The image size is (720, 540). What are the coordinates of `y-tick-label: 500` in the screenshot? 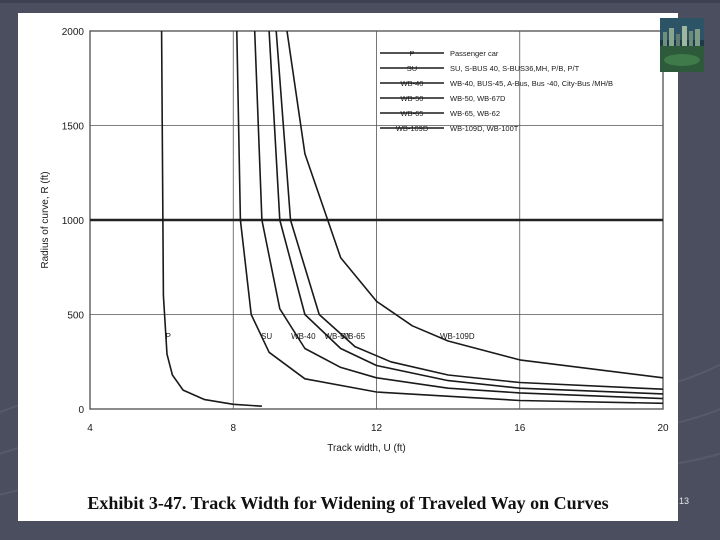 It's located at (75, 316).